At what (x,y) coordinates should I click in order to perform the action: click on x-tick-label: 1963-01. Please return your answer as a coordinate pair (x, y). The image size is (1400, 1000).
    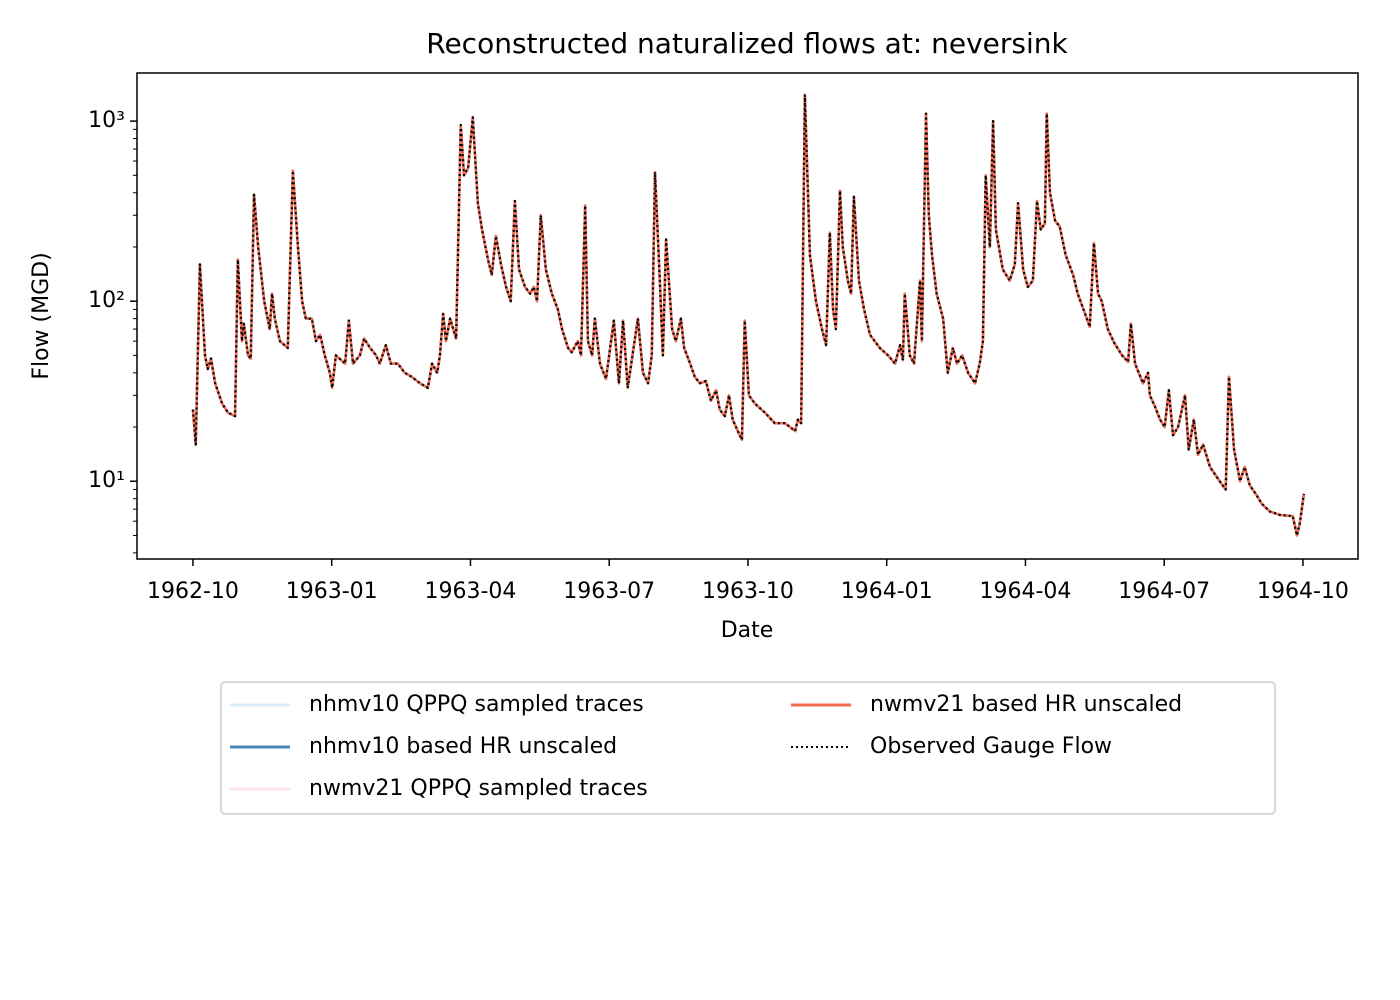
    Looking at the image, I should click on (332, 591).